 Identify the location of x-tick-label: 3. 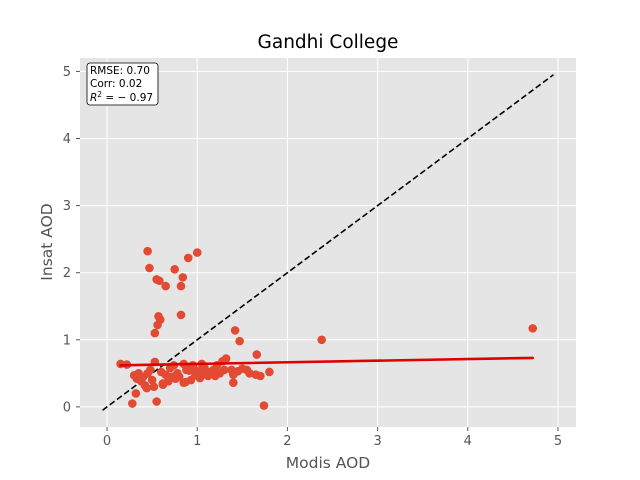
(377, 441).